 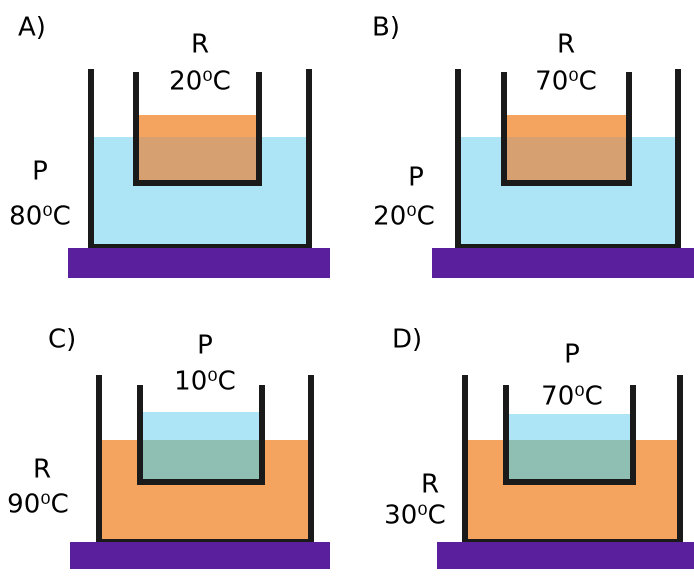 What do you see at coordinates (407, 340) in the screenshot?
I see `panel-label: D)` at bounding box center [407, 340].